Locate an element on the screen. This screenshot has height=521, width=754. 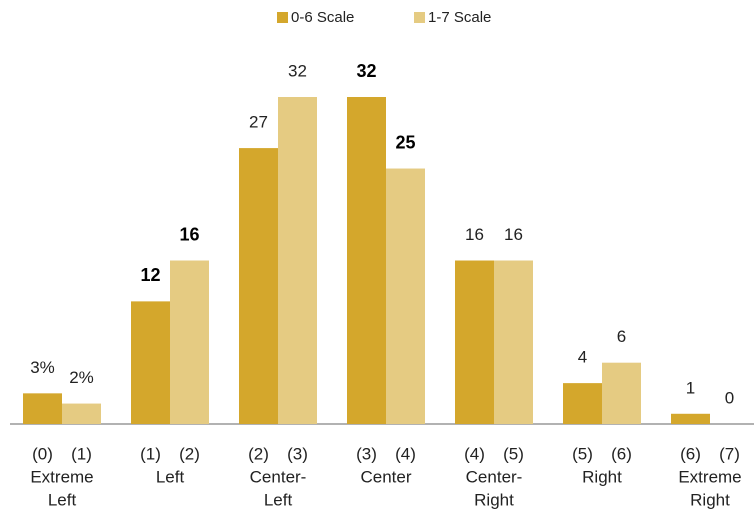
legend-label: 0-6 Scale is located at coordinates (322, 17).